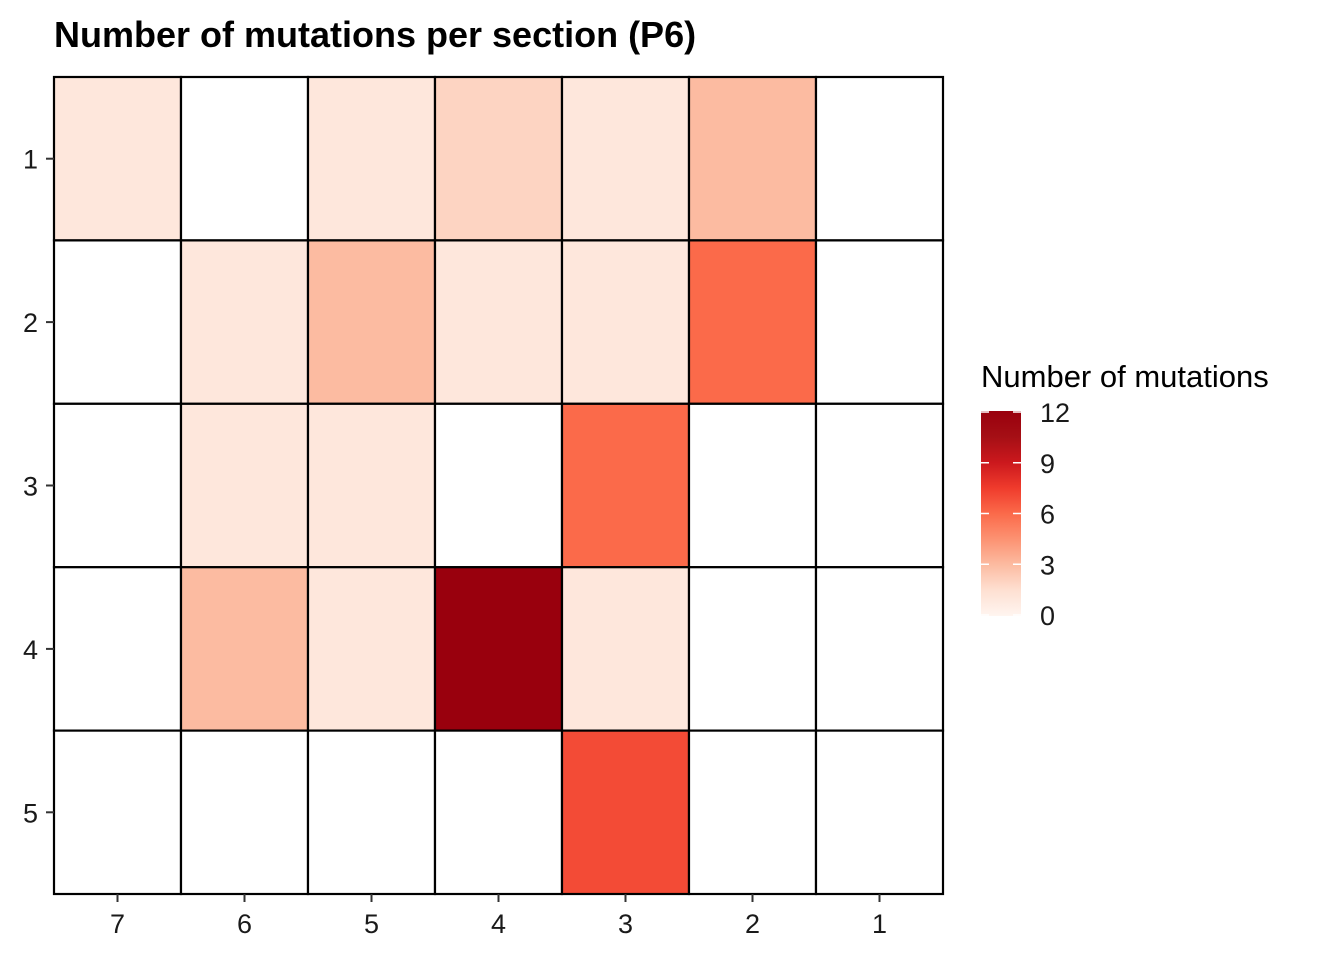 The width and height of the screenshot is (1344, 960). I want to click on x-tick-label: 5, so click(371, 924).